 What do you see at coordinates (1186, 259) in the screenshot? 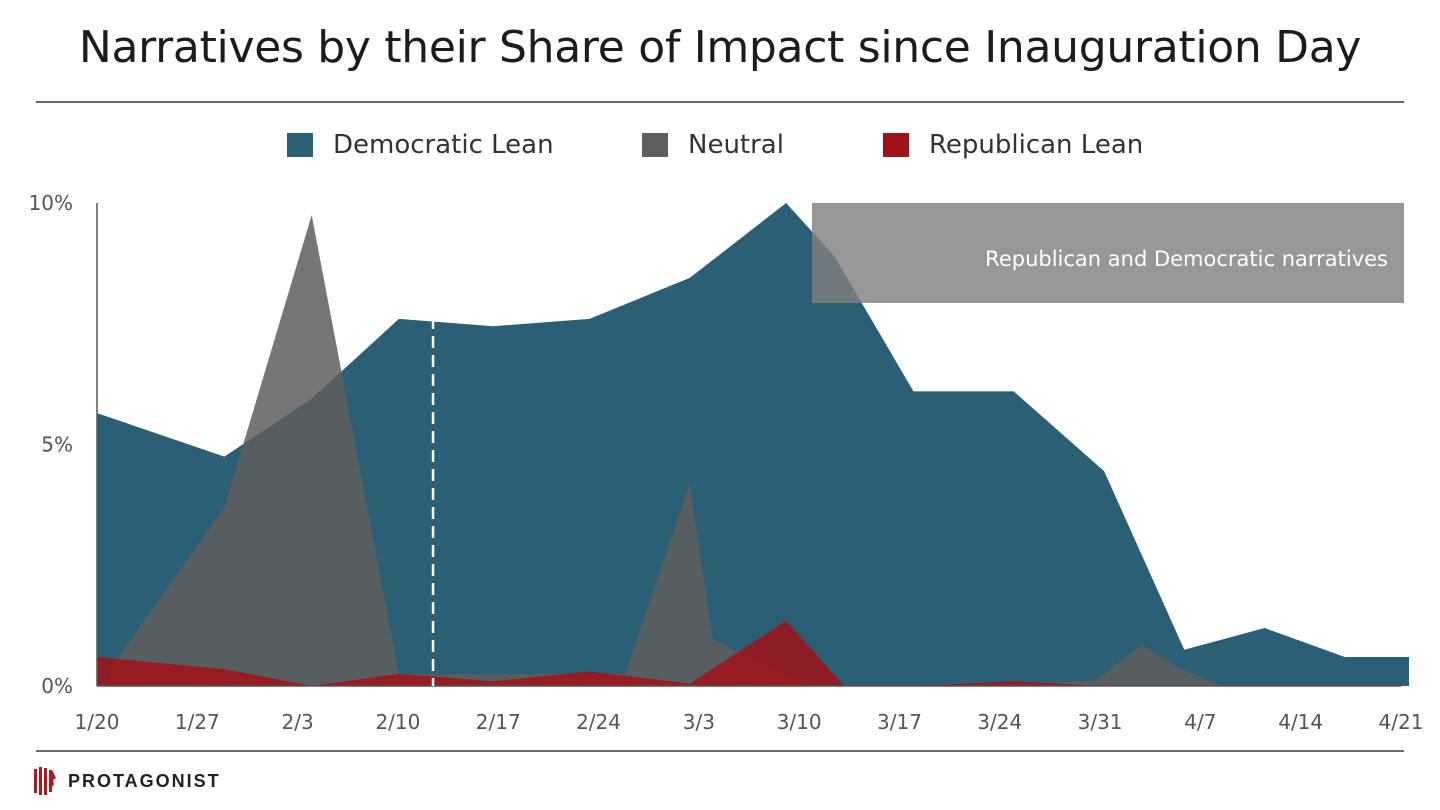
I see `annotation-line: Republican and Democratic narratives` at bounding box center [1186, 259].